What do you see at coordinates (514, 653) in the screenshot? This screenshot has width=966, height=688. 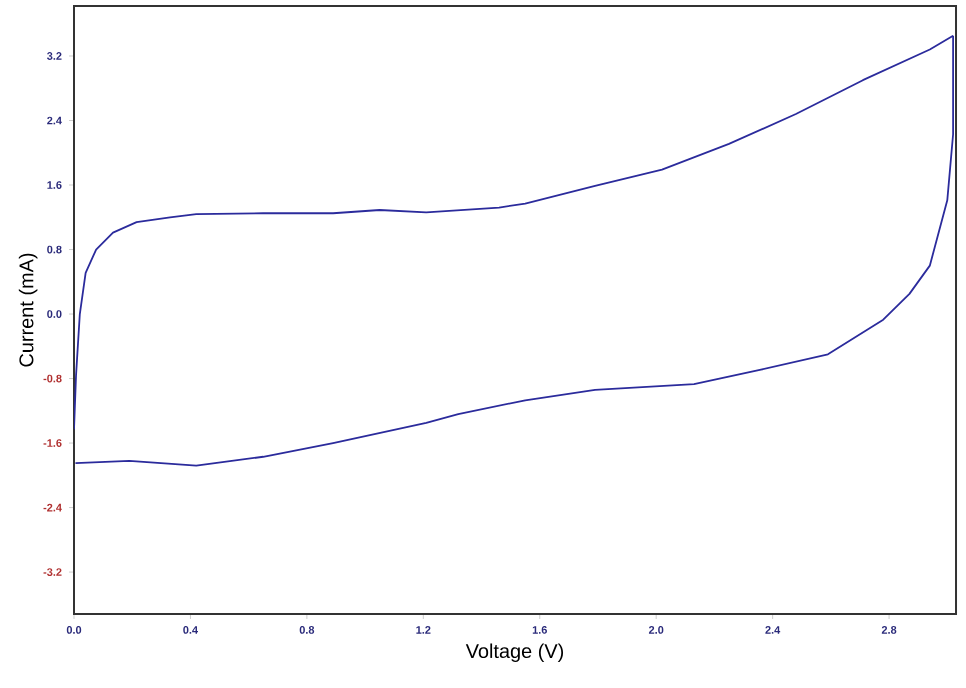 I see `x-axis-title: Voltage (V)` at bounding box center [514, 653].